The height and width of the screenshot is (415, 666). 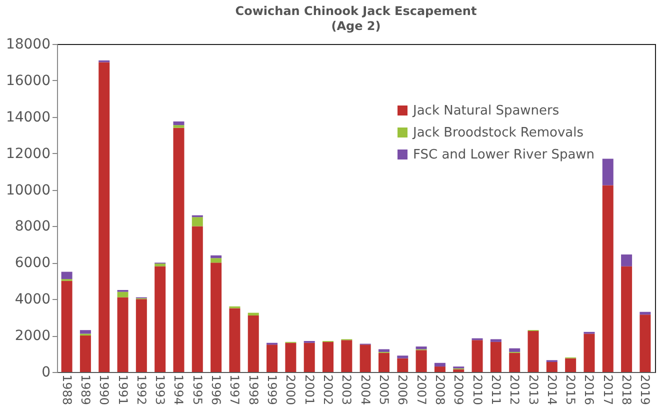 What do you see at coordinates (515, 390) in the screenshot?
I see `x-tick-label: 2012` at bounding box center [515, 390].